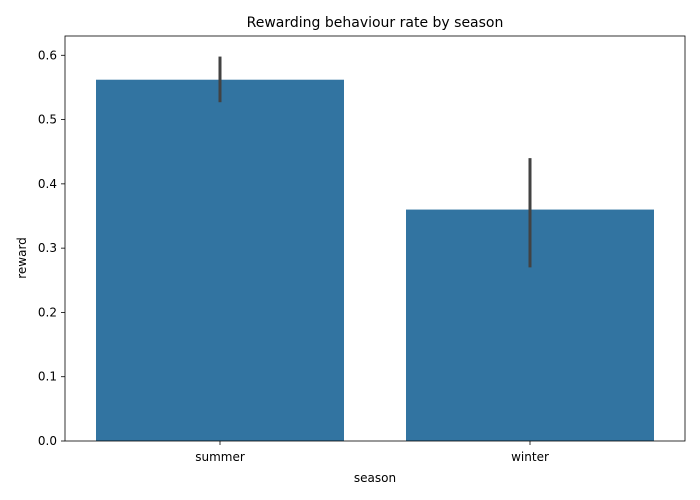 The width and height of the screenshot is (700, 500). I want to click on y-axis-label: reward, so click(22, 258).